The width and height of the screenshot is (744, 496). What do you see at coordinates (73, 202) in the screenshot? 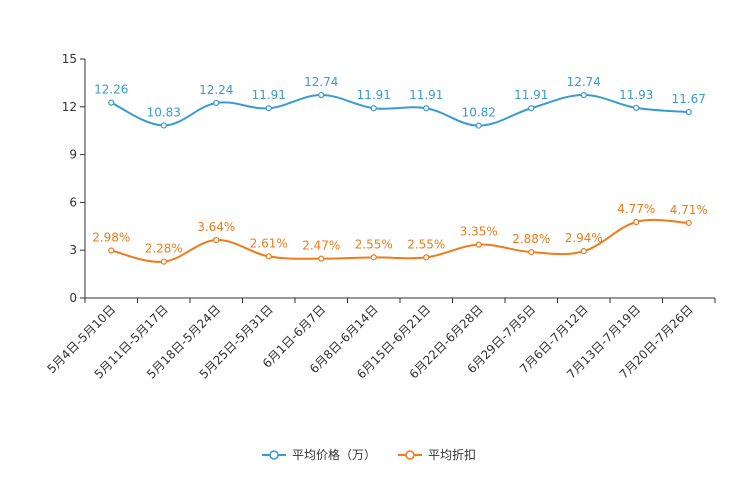
I see `y-tick-label: 6` at bounding box center [73, 202].